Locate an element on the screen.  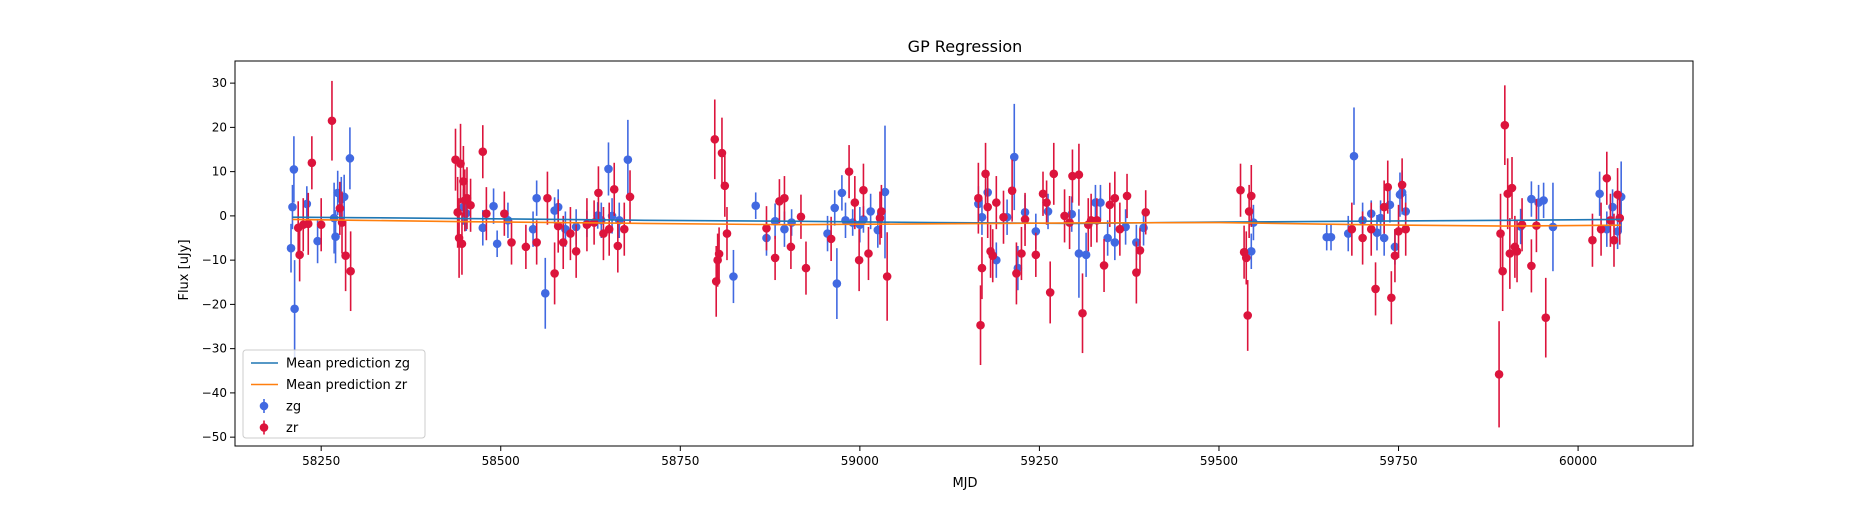
y-tick-label: 20 is located at coordinates (219, 127).